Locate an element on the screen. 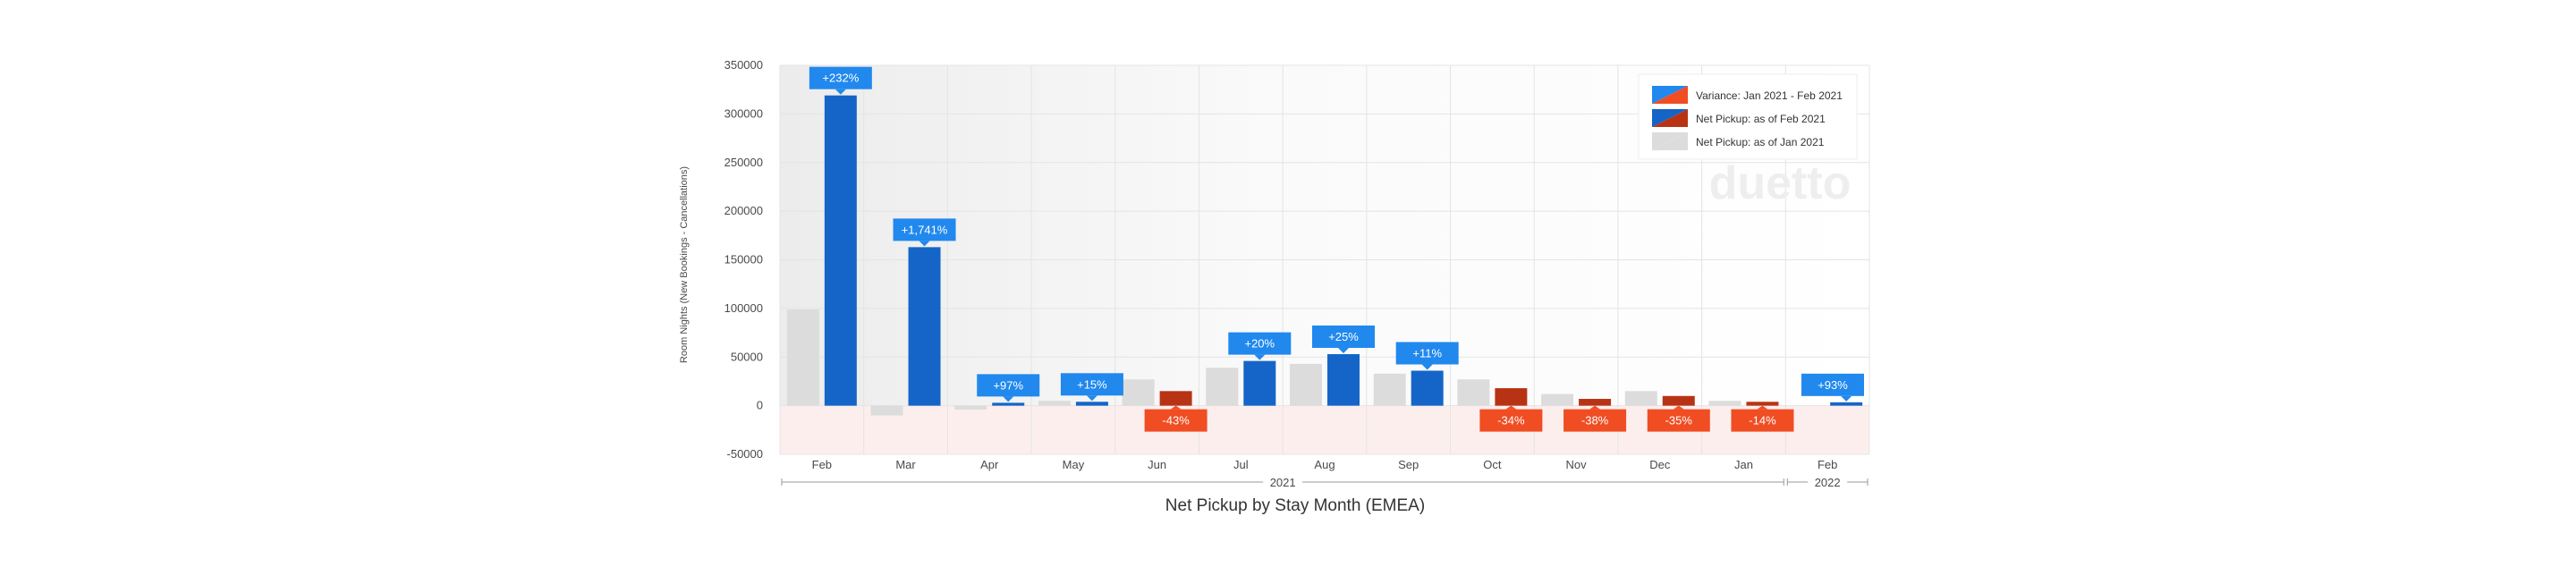 The width and height of the screenshot is (2576, 584). x-tick-label: Nov is located at coordinates (1577, 465).